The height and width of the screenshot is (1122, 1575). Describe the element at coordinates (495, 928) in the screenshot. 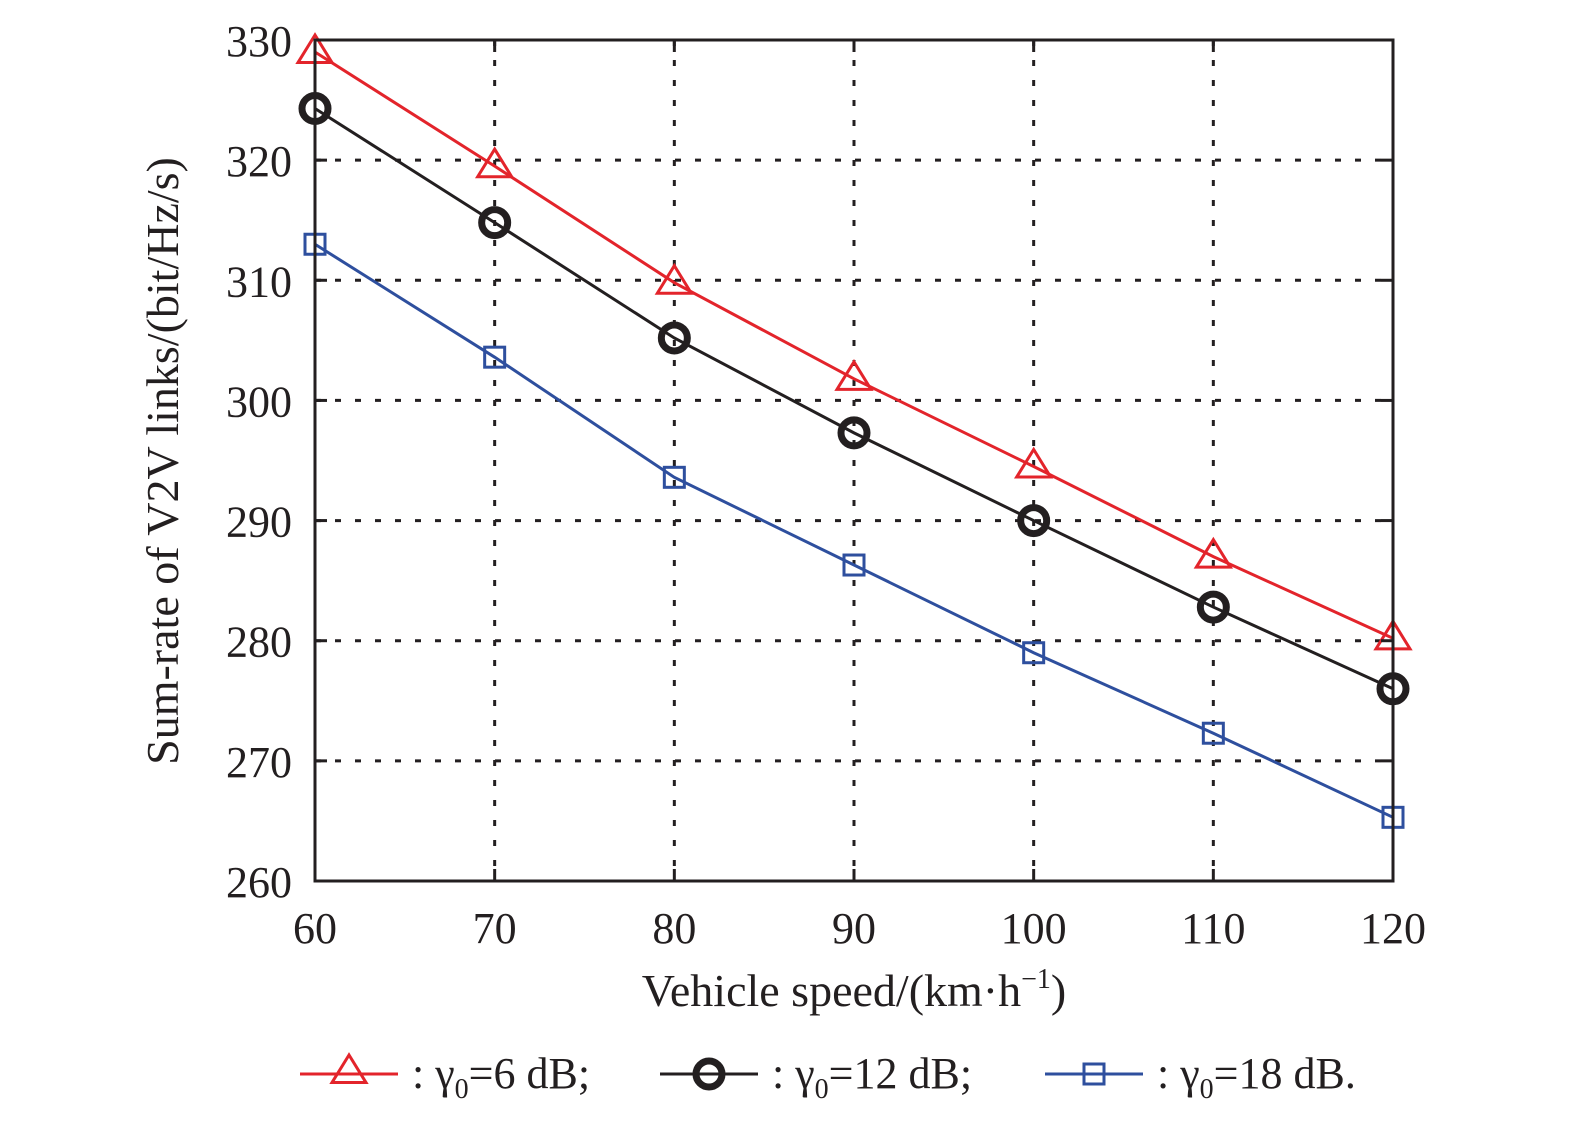

I see `x-tick-label: 70` at that location.